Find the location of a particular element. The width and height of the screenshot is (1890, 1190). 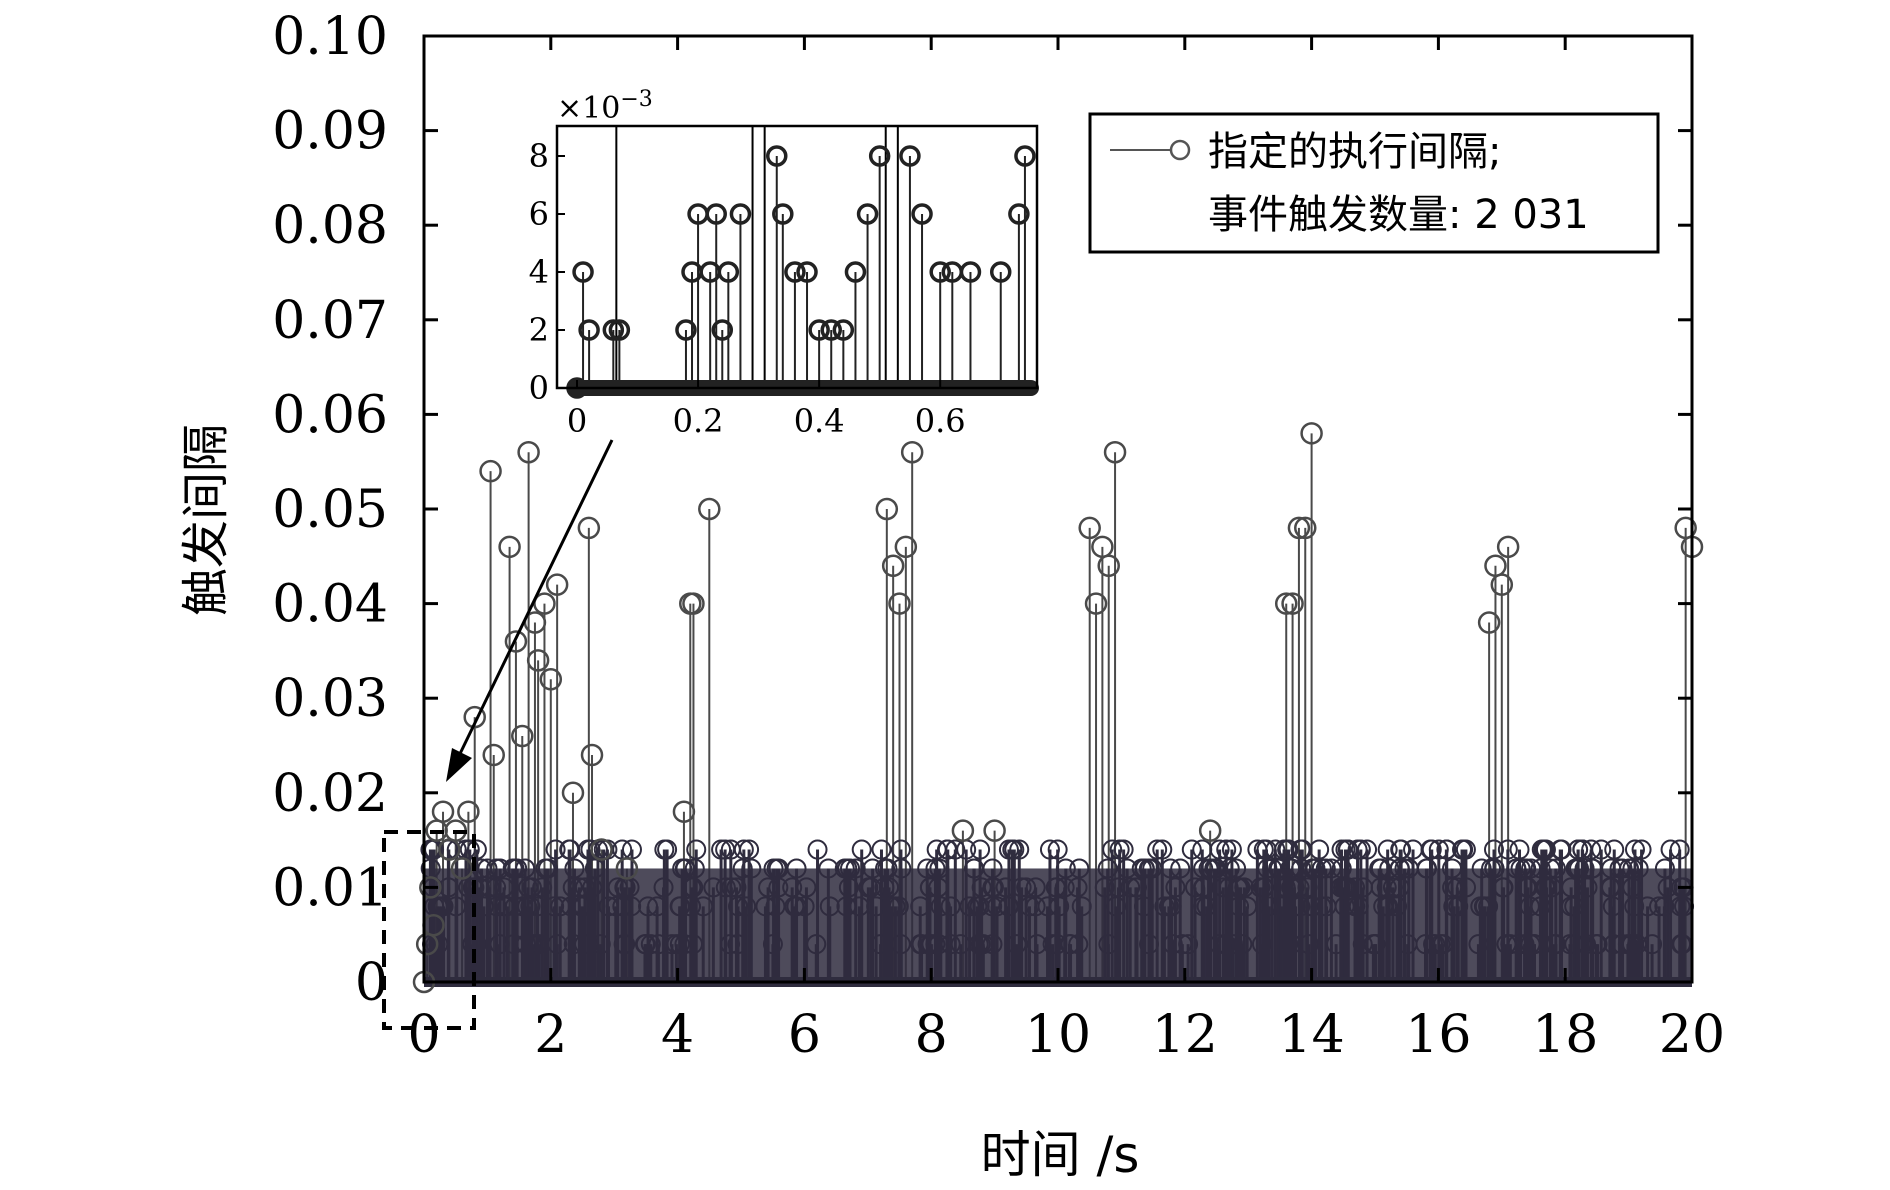

inset-y-tick-label: 2 is located at coordinates (539, 330).